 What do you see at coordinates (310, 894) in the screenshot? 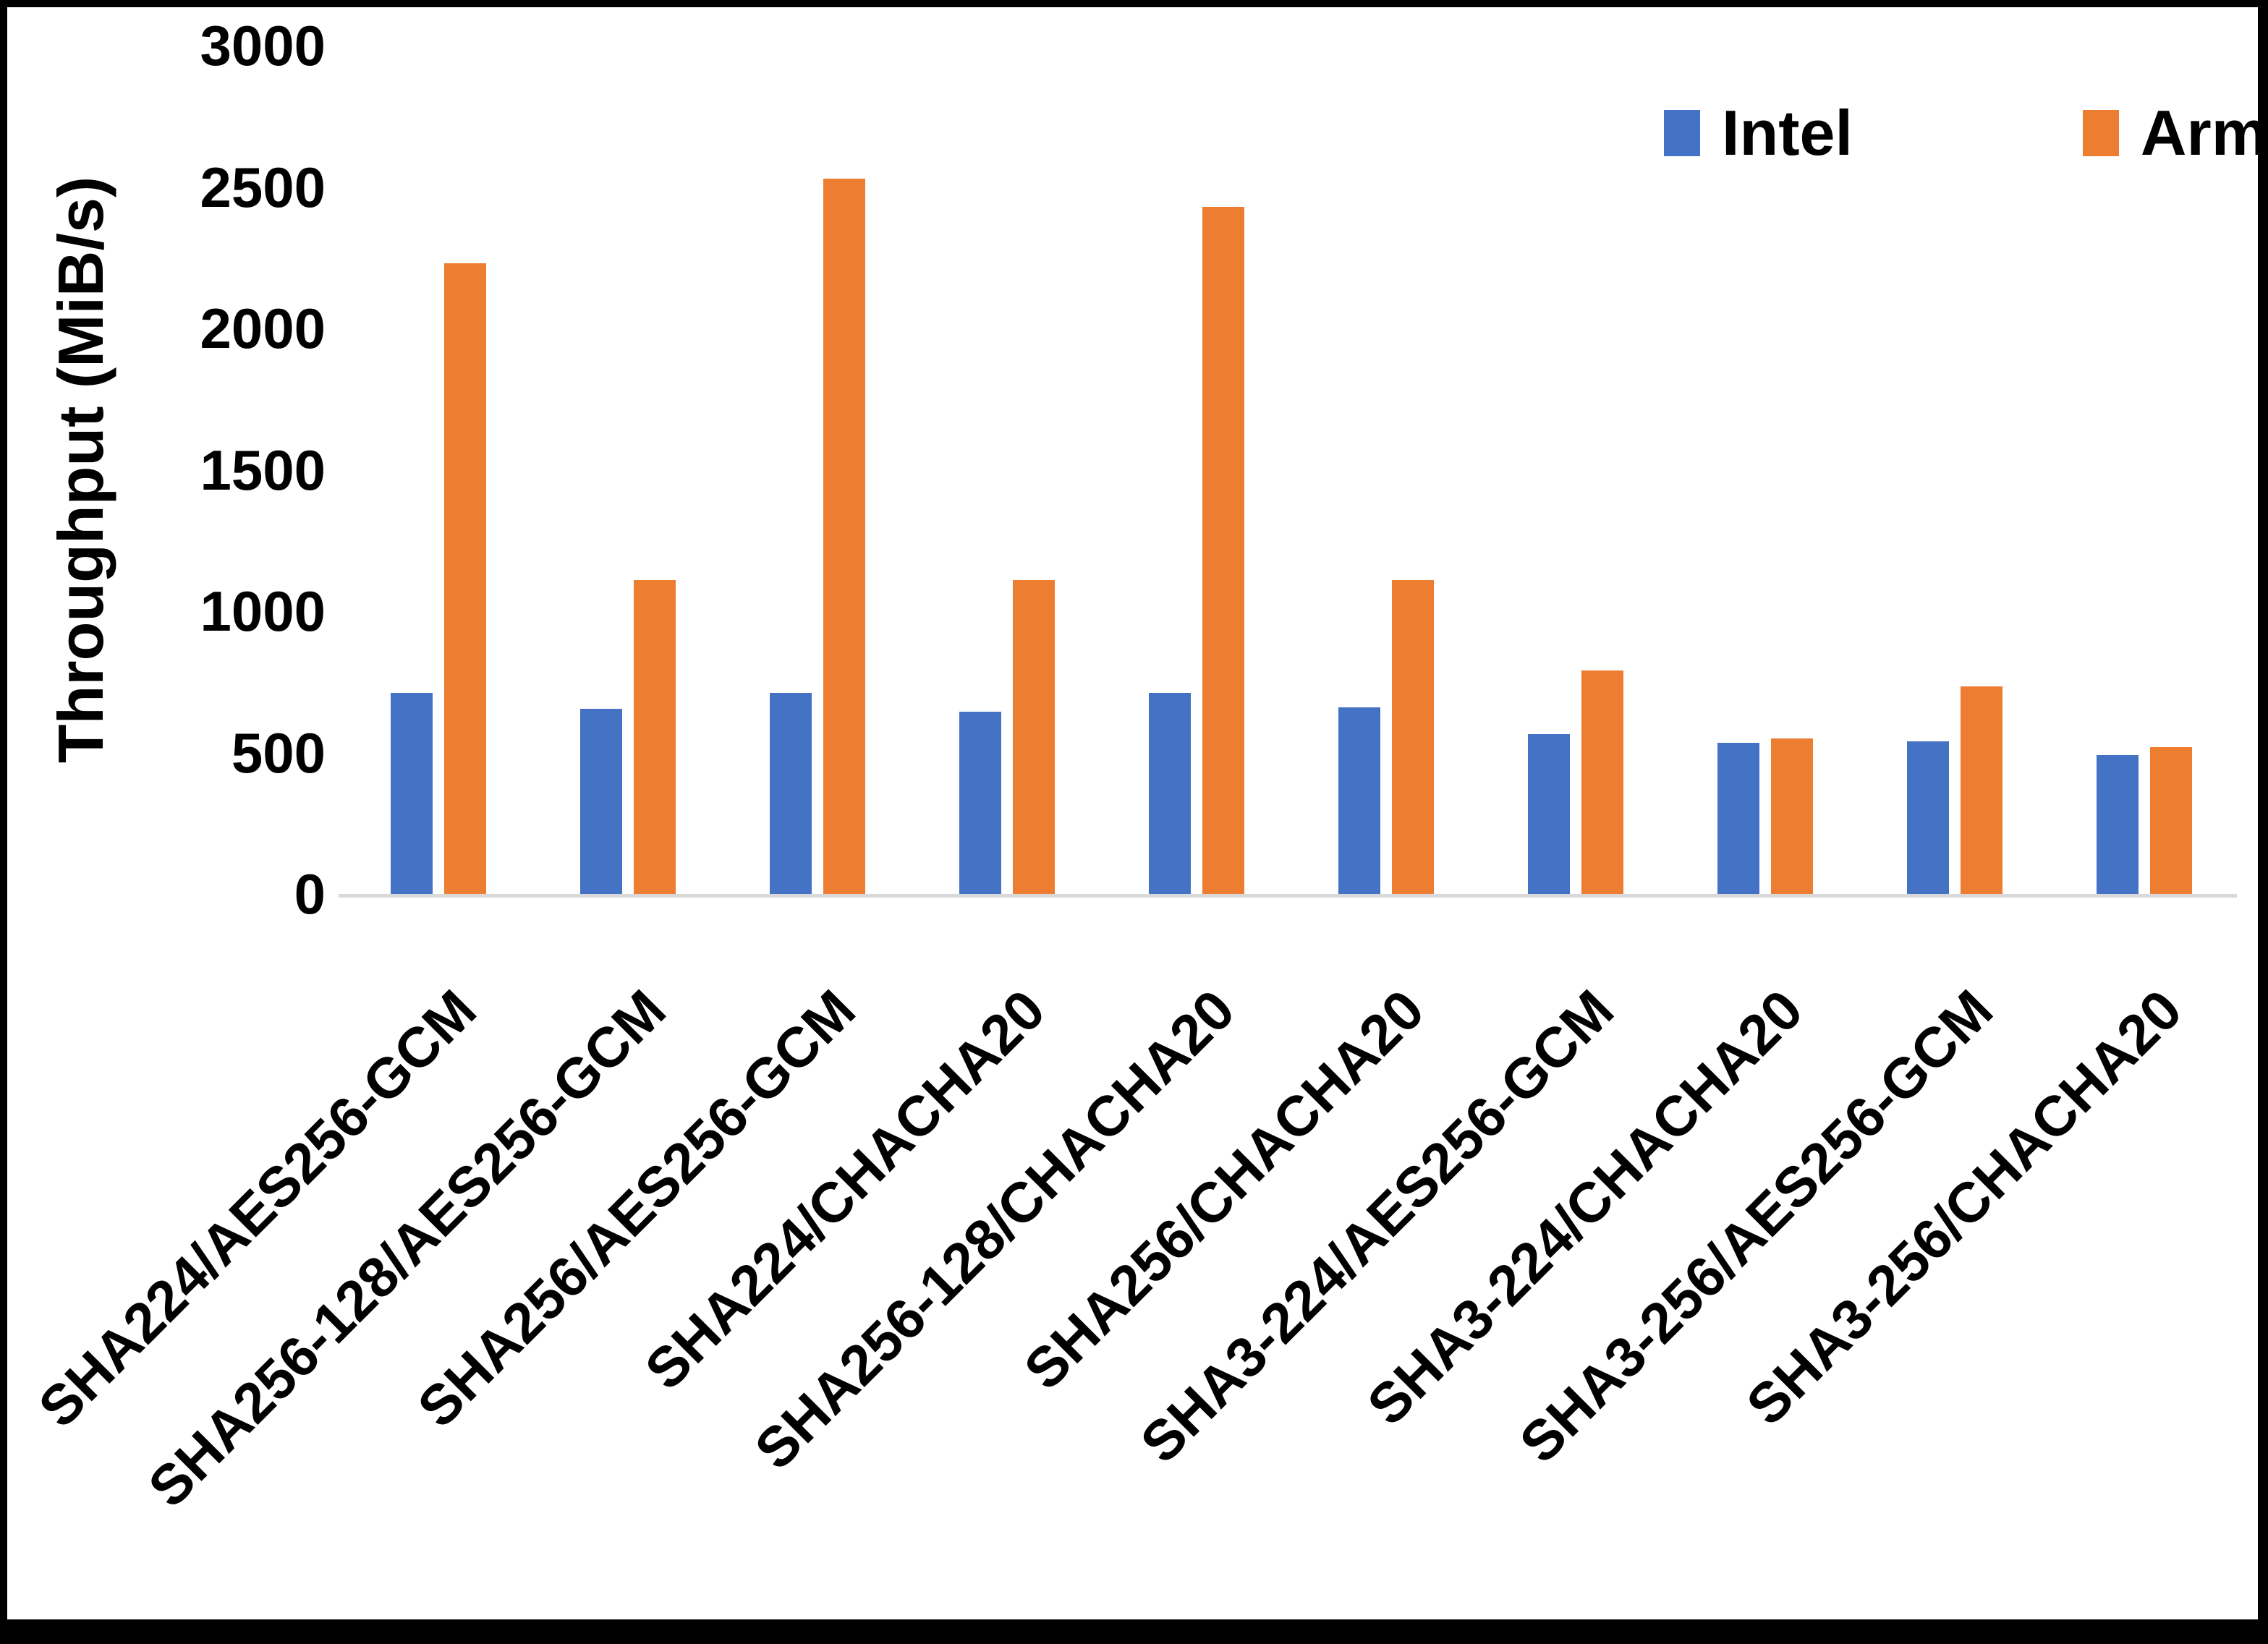
I see `y-axis-tick-label: 0` at bounding box center [310, 894].